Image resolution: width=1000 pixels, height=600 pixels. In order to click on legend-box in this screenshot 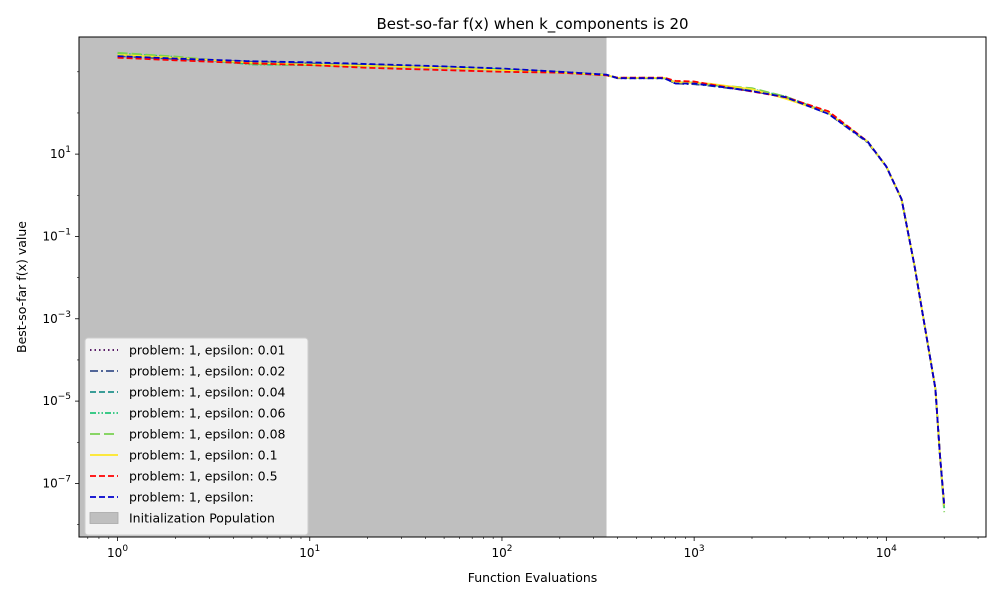, I will do `click(196, 436)`.